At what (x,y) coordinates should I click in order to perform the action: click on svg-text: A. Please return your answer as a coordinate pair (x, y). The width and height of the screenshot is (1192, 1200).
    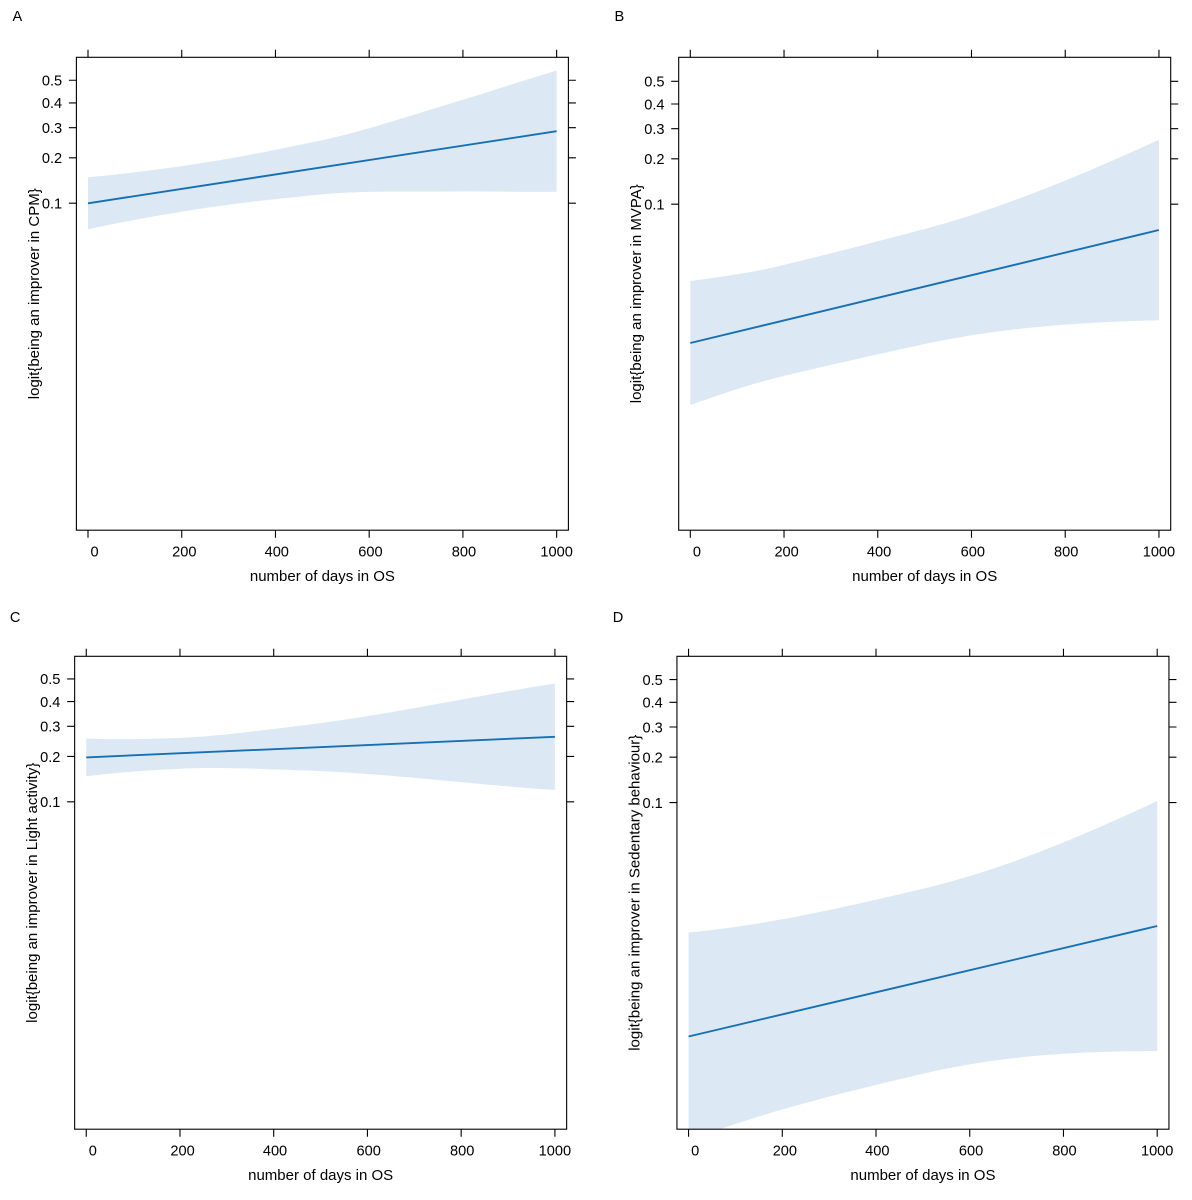
    Looking at the image, I should click on (18, 17).